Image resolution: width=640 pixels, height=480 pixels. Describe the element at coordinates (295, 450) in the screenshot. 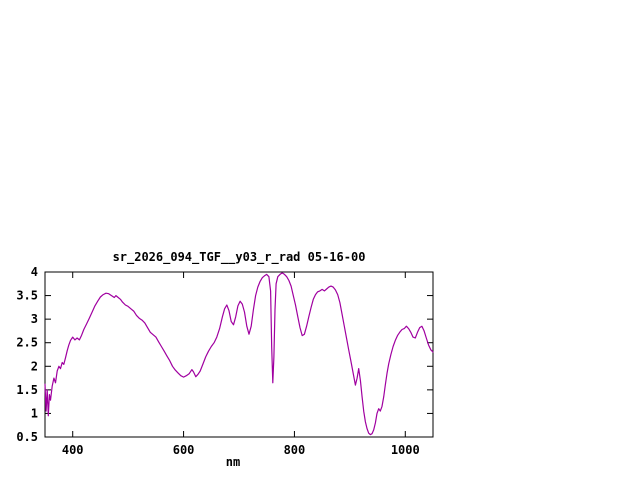

I see `x-tick-label: 800` at that location.